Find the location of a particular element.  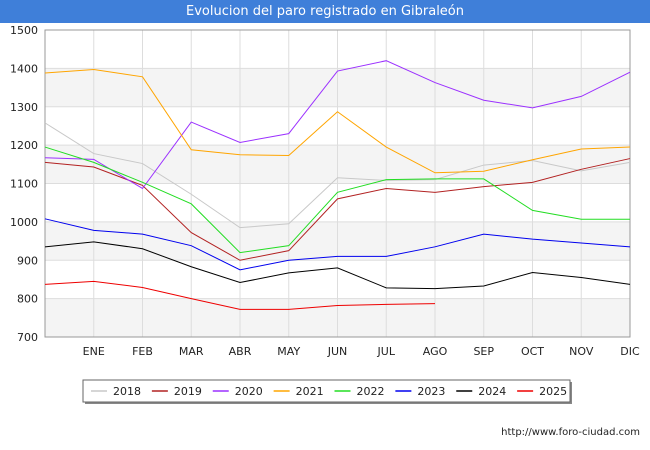

x-tick-label: NOV is located at coordinates (581, 351).